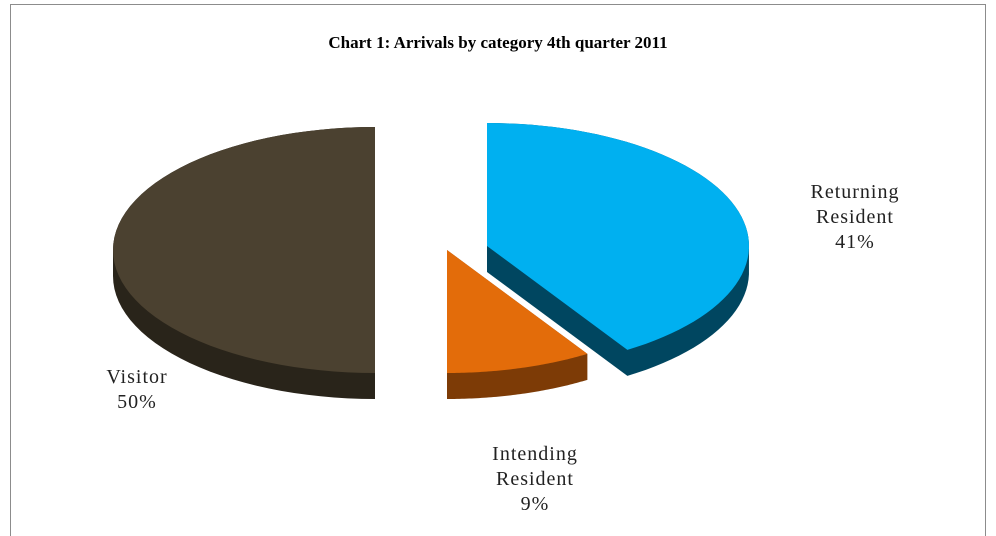 The image size is (996, 536). What do you see at coordinates (855, 242) in the screenshot?
I see `slice-value-label: 41%` at bounding box center [855, 242].